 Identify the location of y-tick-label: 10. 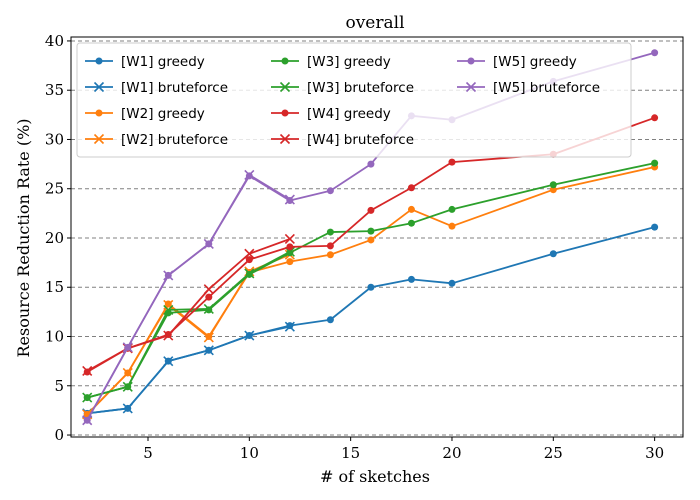
(54, 337).